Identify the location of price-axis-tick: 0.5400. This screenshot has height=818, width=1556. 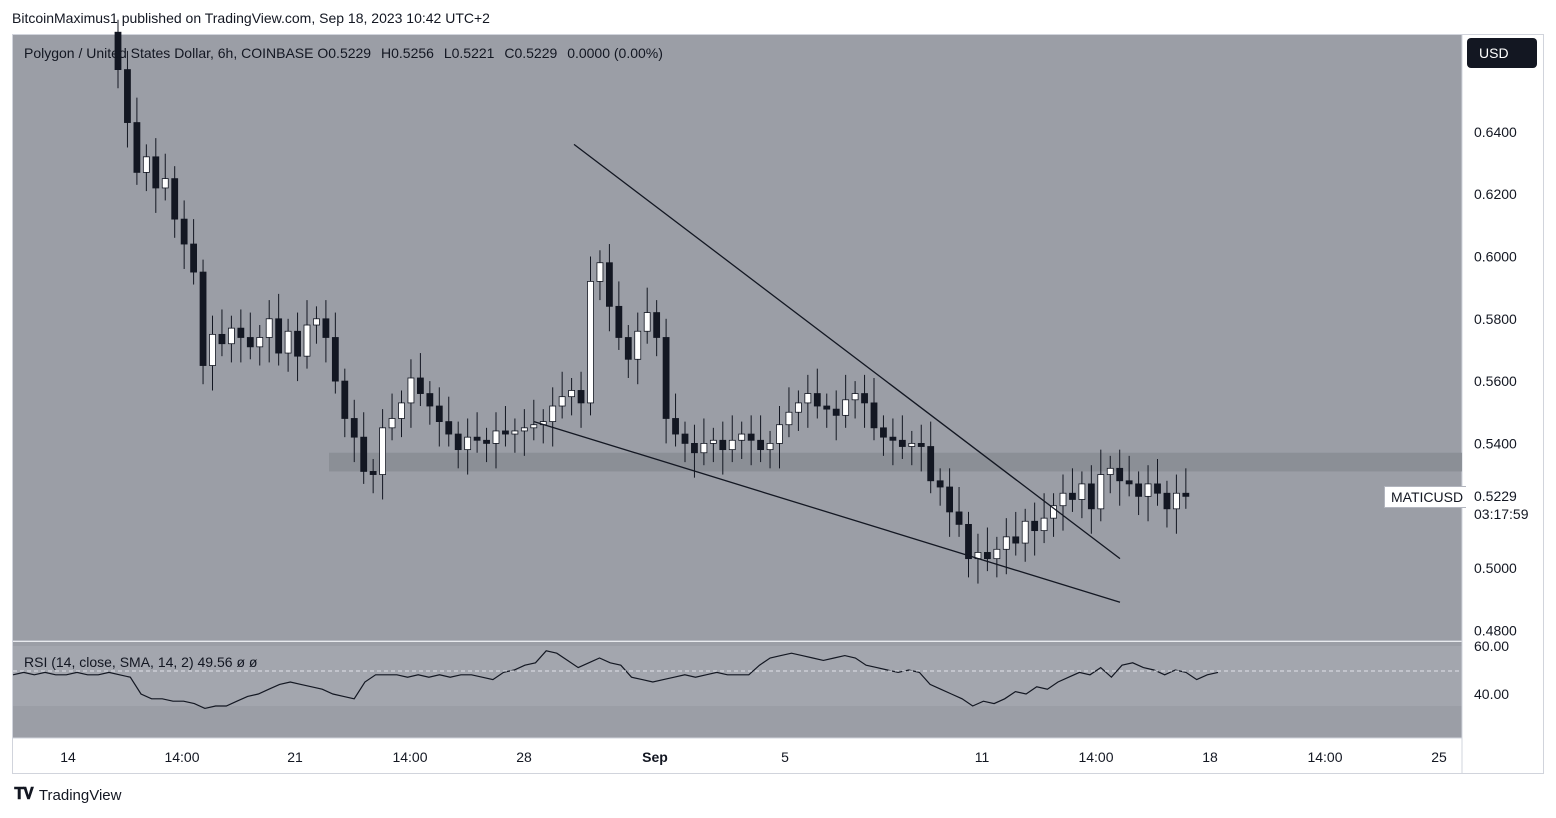
(1495, 443).